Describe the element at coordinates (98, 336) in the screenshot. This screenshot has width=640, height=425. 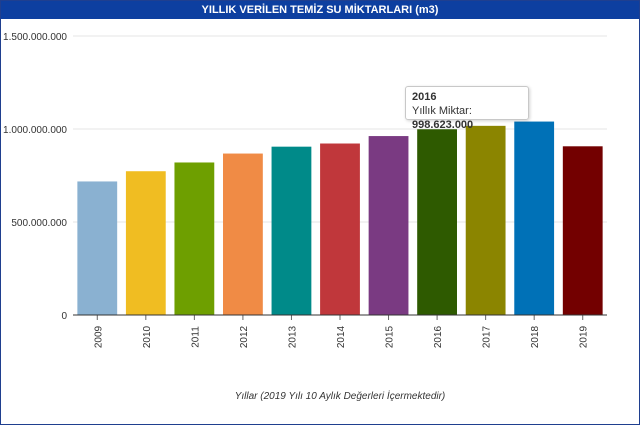
I see `x-tick-label: 2009` at that location.